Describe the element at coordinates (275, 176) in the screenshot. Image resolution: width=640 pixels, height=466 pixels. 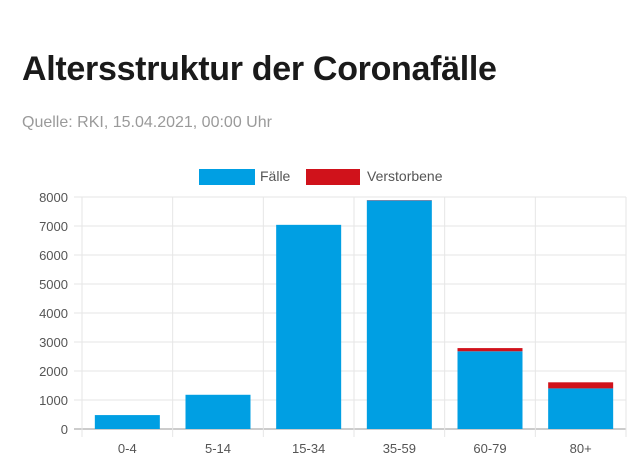
I see `legend-label-0: Fälle` at that location.